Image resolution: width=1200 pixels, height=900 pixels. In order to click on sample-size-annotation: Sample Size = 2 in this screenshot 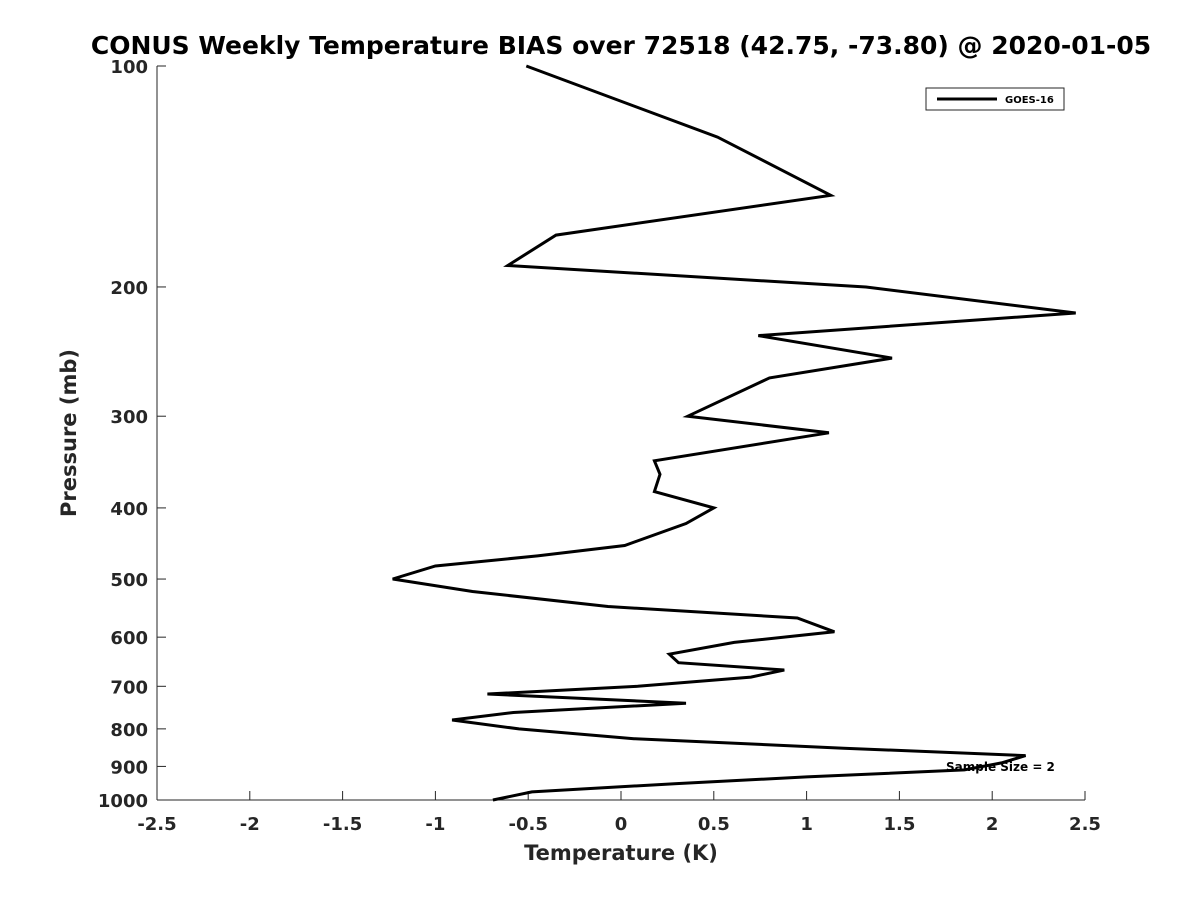, I will do `click(1000, 767)`.